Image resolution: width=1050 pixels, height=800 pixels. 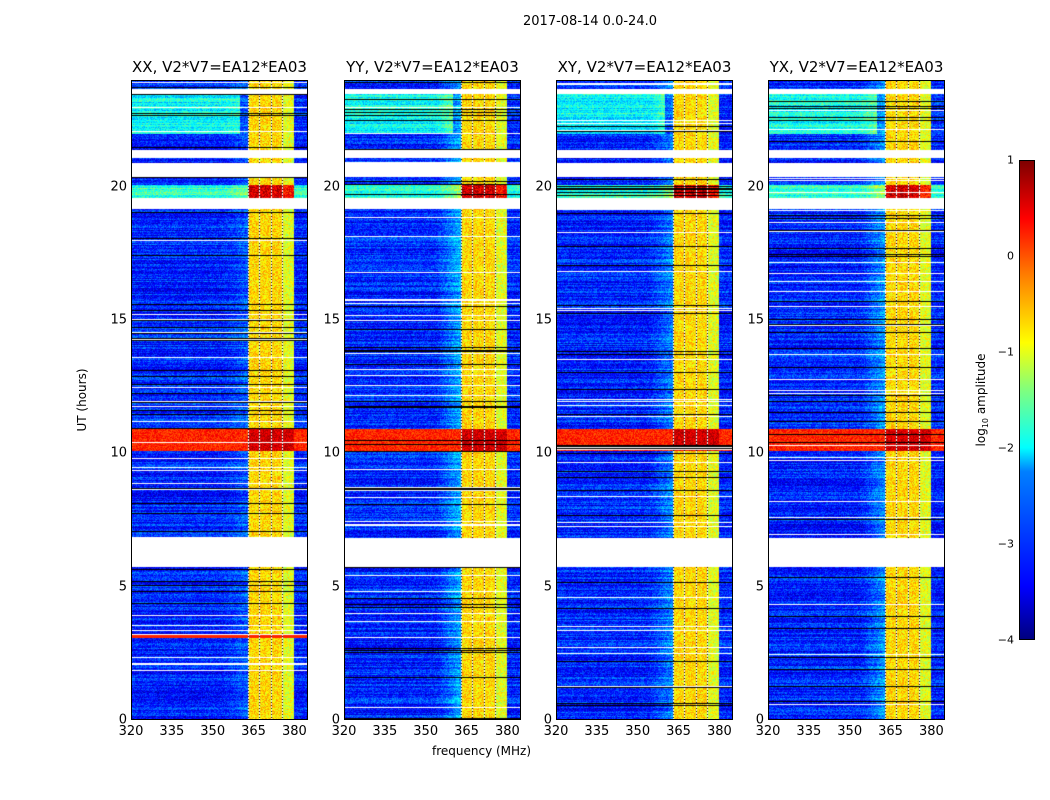 I want to click on panel-title: YY, V2*V7=EA12*EA03, so click(x=432, y=67).